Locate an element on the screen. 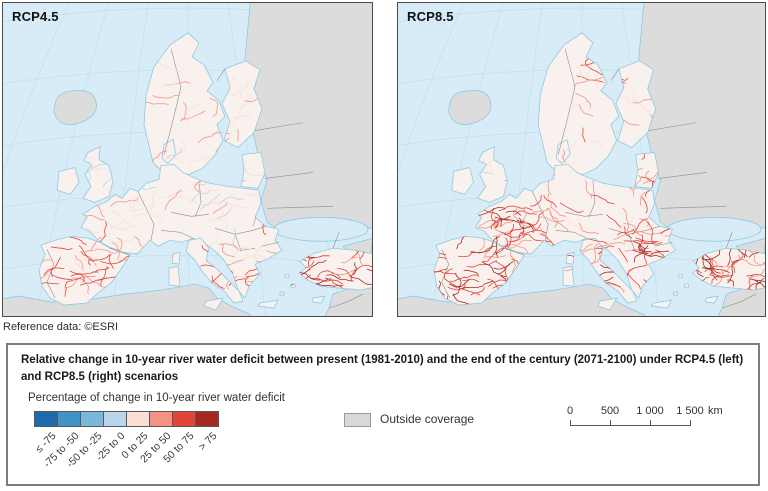 This screenshot has width=768, height=491. map-scenario-label-right: RCP8.5 is located at coordinates (430, 16).